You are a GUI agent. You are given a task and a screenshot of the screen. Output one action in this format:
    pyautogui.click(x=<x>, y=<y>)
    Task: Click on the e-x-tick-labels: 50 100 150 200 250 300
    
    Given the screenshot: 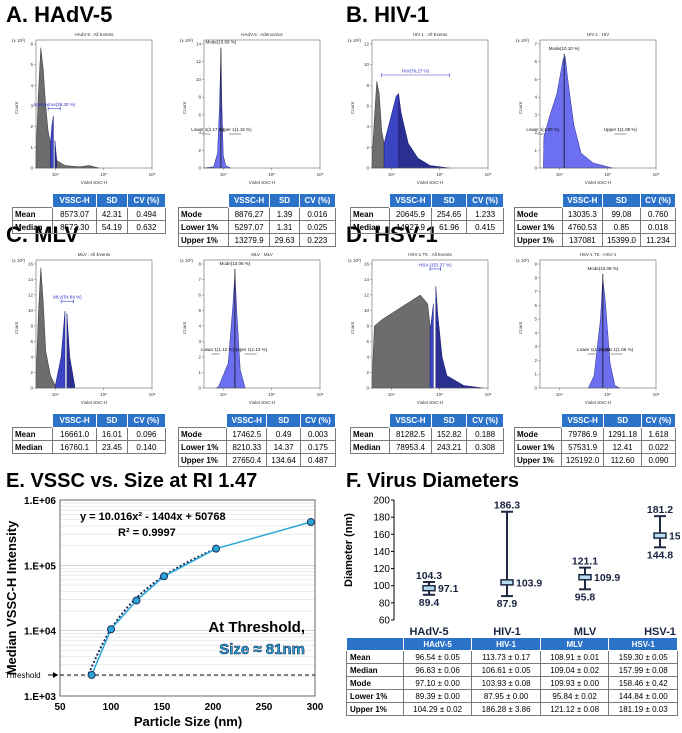 What is the action you would take?
    pyautogui.click(x=188, y=707)
    